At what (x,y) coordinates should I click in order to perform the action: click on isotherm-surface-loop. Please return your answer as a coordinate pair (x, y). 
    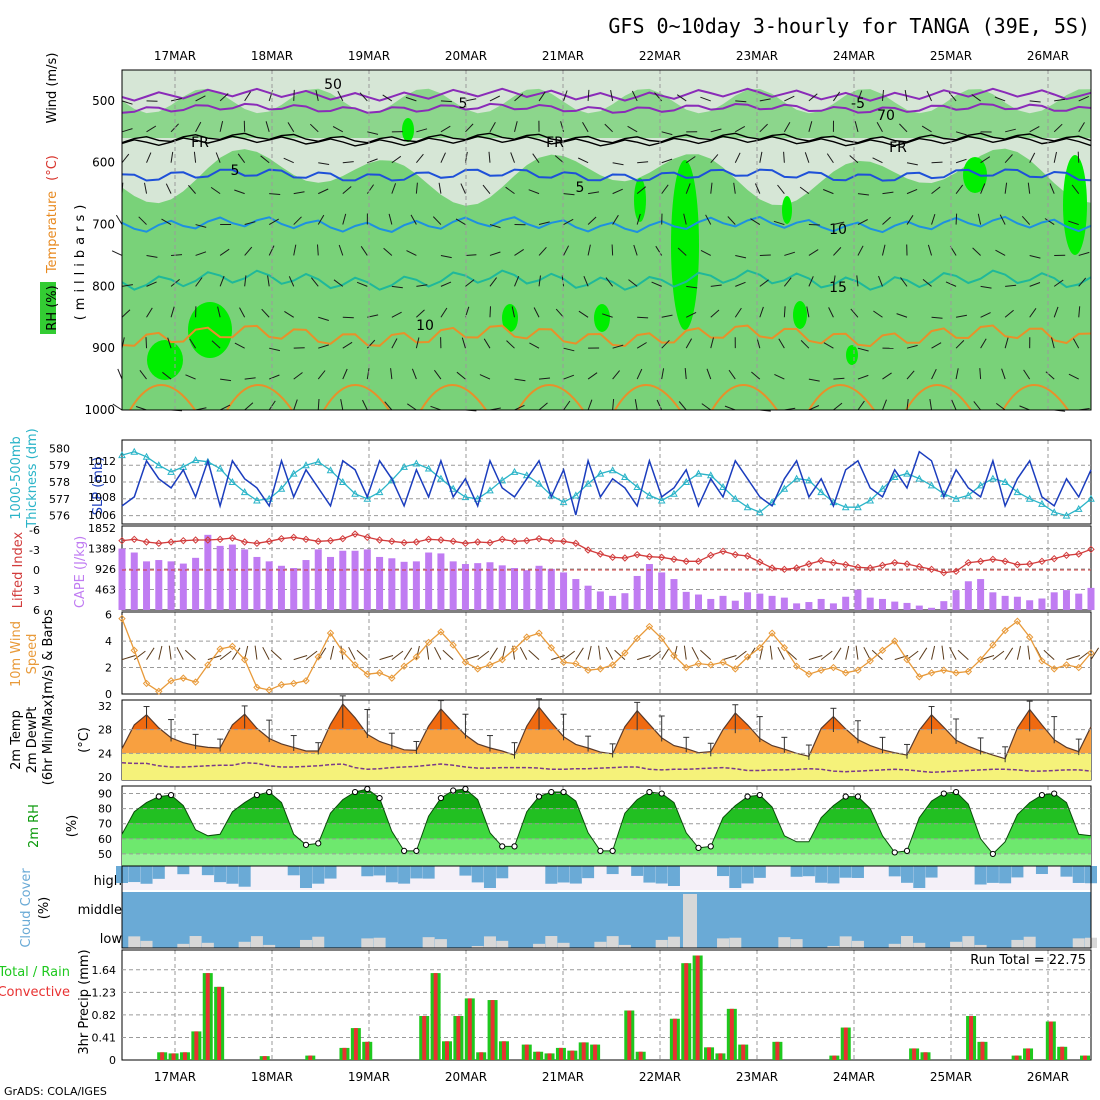
    Looking at the image, I should click on (259, 397).